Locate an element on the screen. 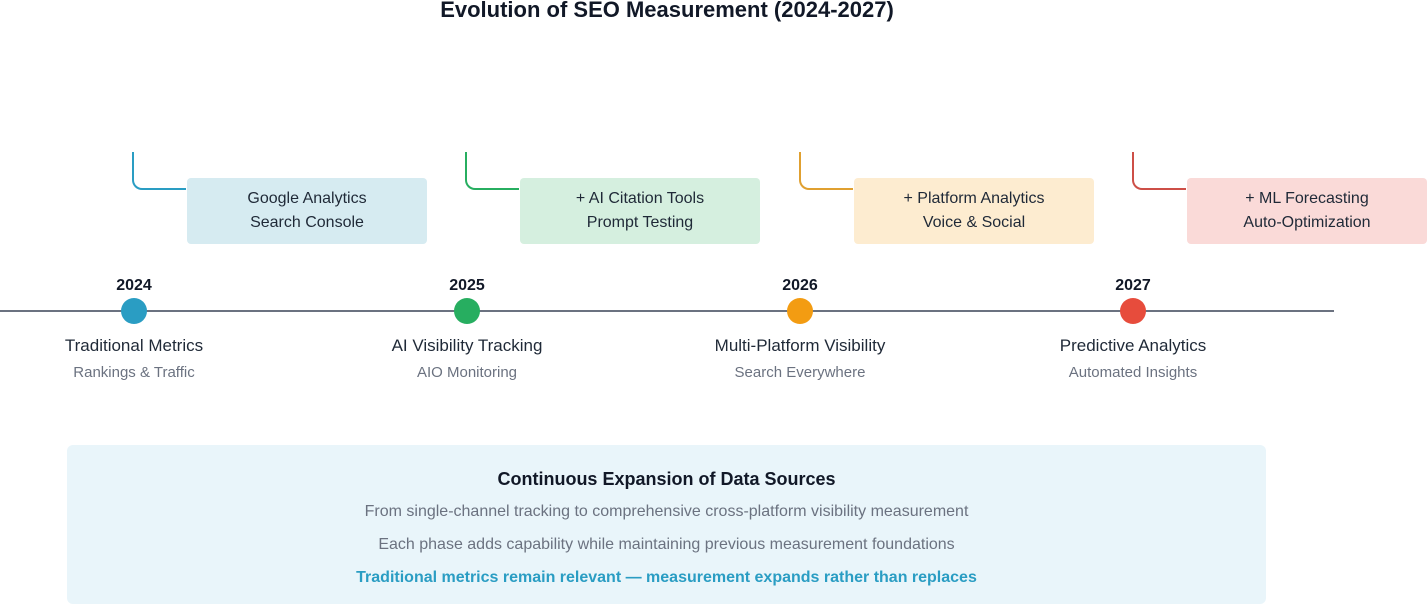 The height and width of the screenshot is (604, 1427). connector-2027 is located at coordinates (1159, 171).